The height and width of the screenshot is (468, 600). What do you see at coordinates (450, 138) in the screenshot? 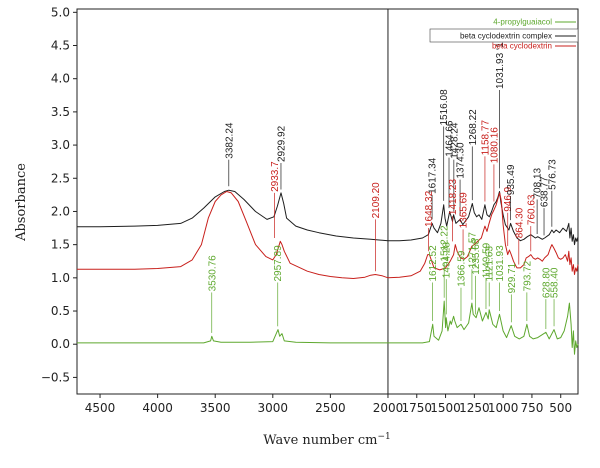
I see `peak-label-7: 1464.66` at bounding box center [450, 138].